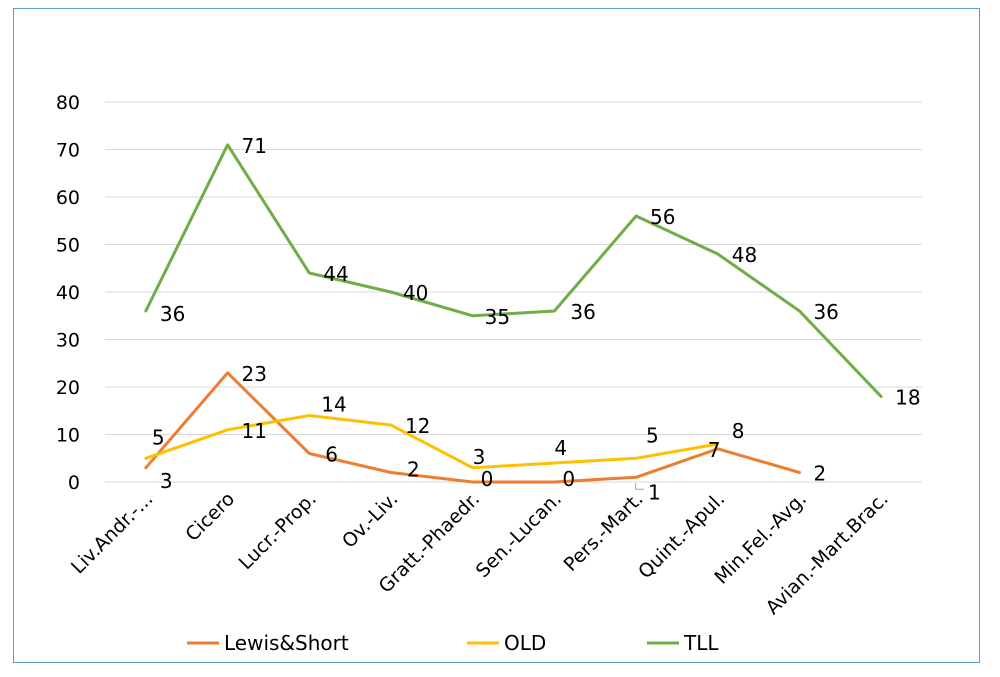 Image resolution: width=1000 pixels, height=677 pixels. I want to click on legend-label: TLL, so click(701, 643).